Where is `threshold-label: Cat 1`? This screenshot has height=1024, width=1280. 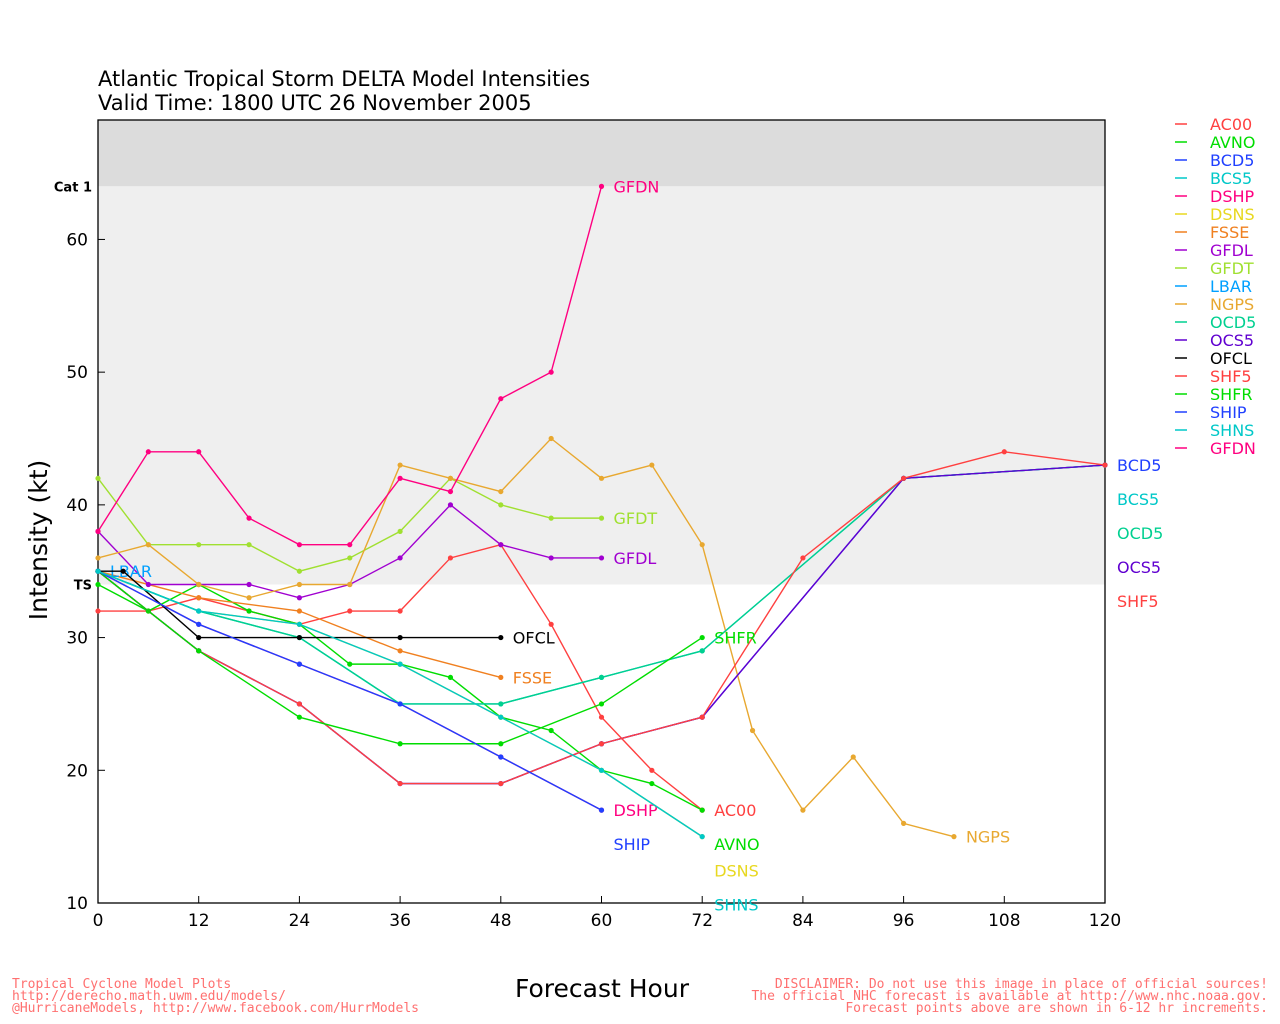 threshold-label: Cat 1 is located at coordinates (73, 187).